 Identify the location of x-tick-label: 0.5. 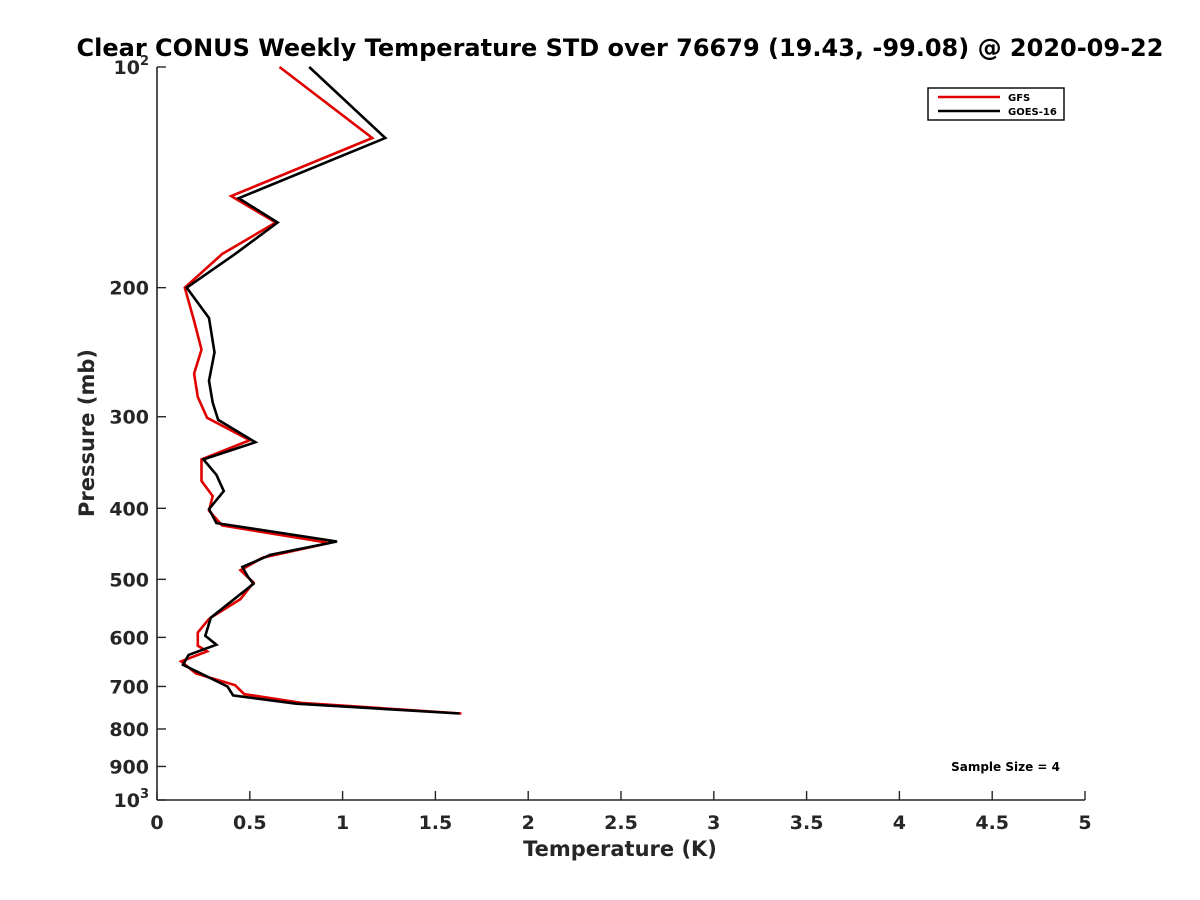
(250, 823).